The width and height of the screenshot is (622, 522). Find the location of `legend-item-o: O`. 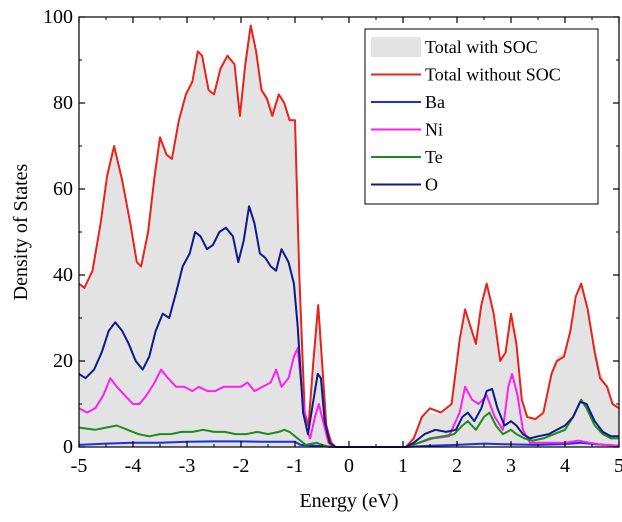

legend-item-o: O is located at coordinates (404, 185).